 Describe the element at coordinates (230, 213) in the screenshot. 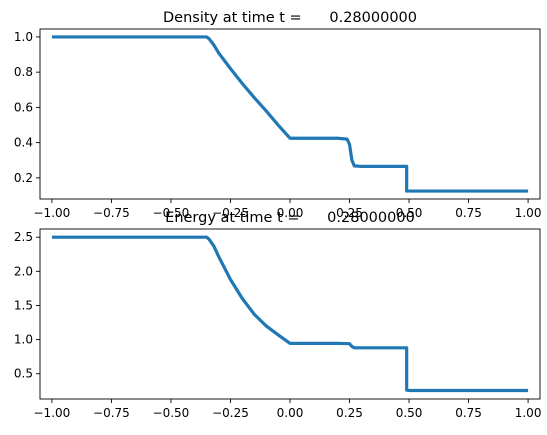

I see `density-xtick-label: −0.25` at that location.